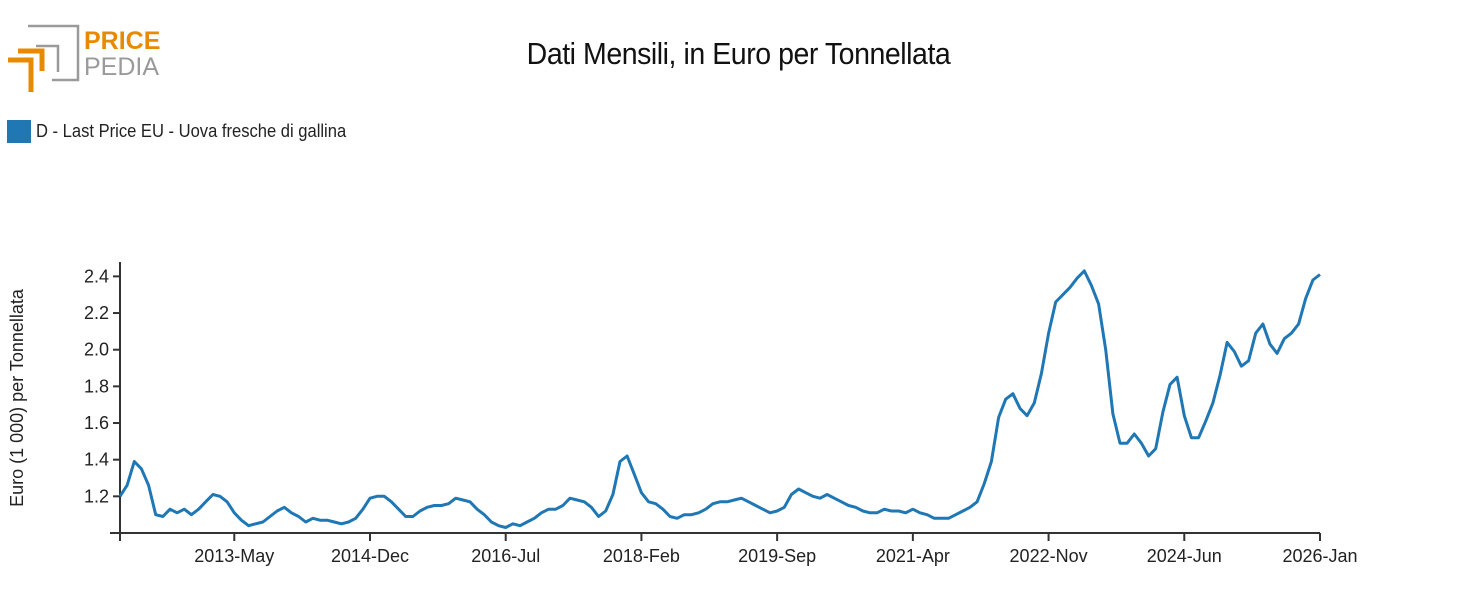  I want to click on x-tick-label: 2021-Apr, so click(913, 556).